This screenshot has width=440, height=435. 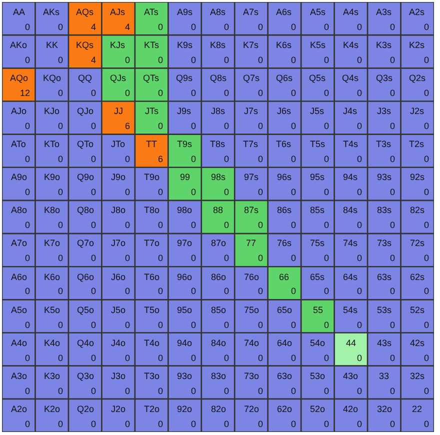 What do you see at coordinates (318, 409) in the screenshot?
I see `annotation: 52o` at bounding box center [318, 409].